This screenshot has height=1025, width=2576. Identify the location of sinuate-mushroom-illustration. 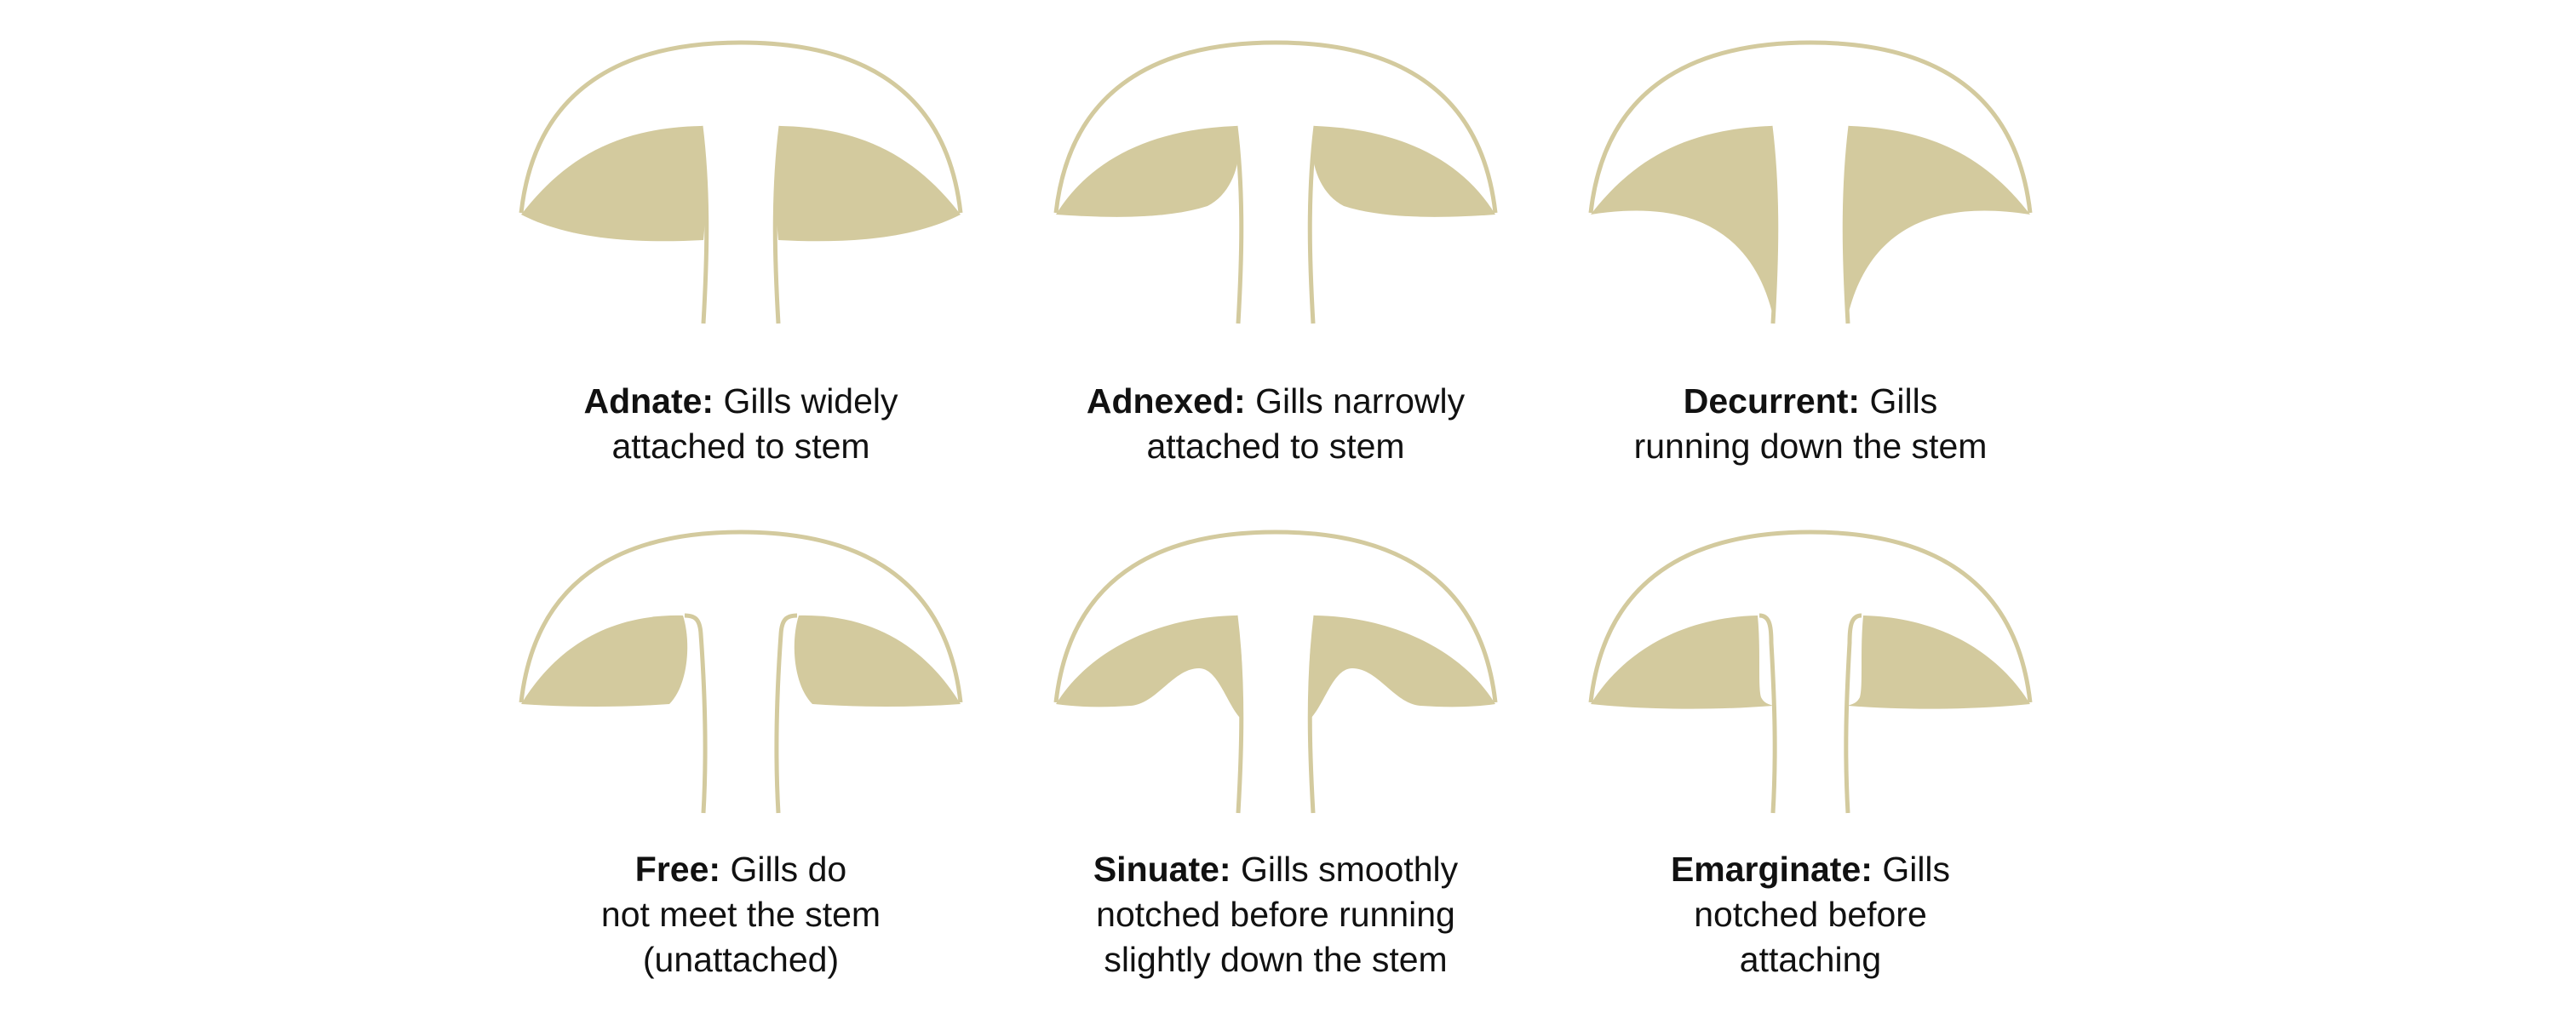
(1275, 672).